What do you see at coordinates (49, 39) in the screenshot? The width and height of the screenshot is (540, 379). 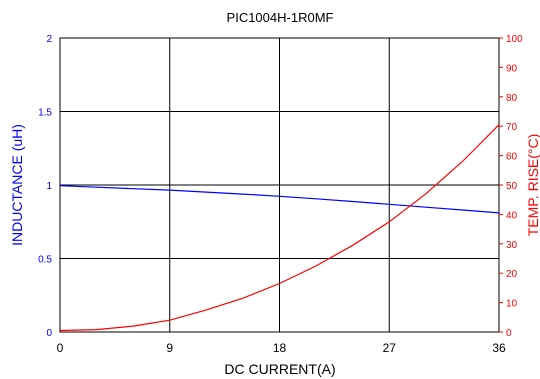 I see `left-tick-label: 2` at bounding box center [49, 39].